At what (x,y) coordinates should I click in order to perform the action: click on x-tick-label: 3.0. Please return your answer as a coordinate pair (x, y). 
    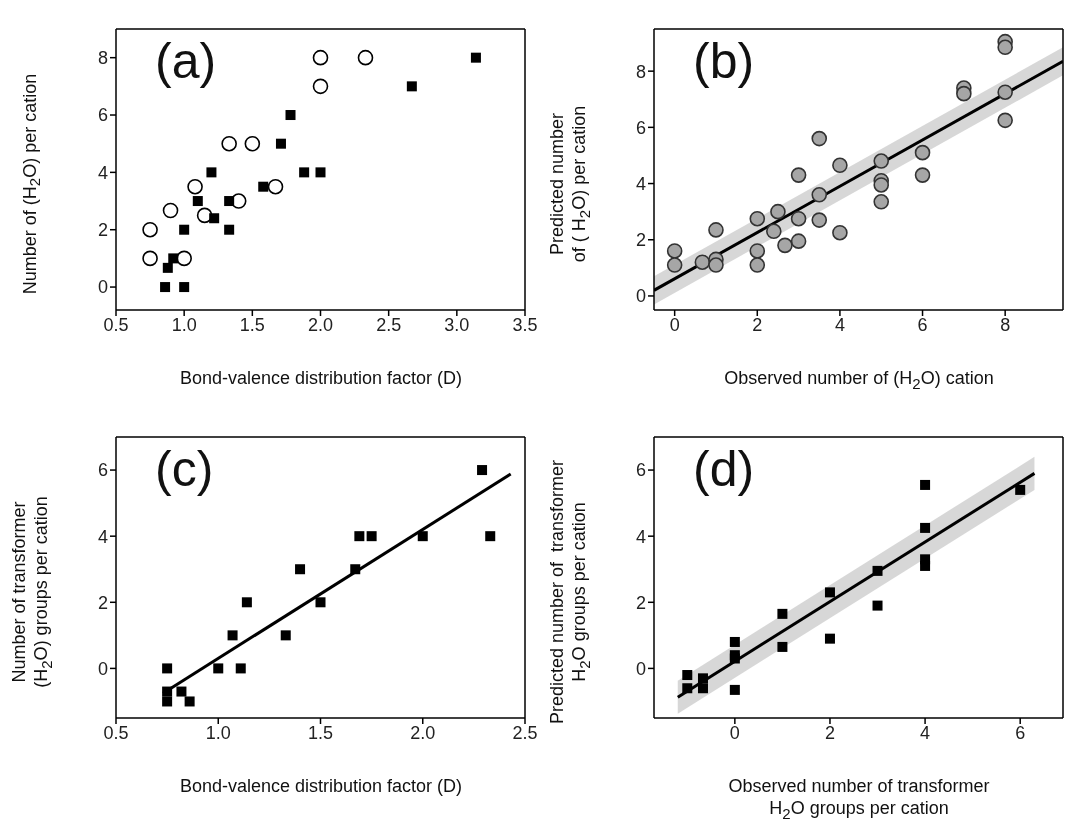
    Looking at the image, I should click on (457, 324).